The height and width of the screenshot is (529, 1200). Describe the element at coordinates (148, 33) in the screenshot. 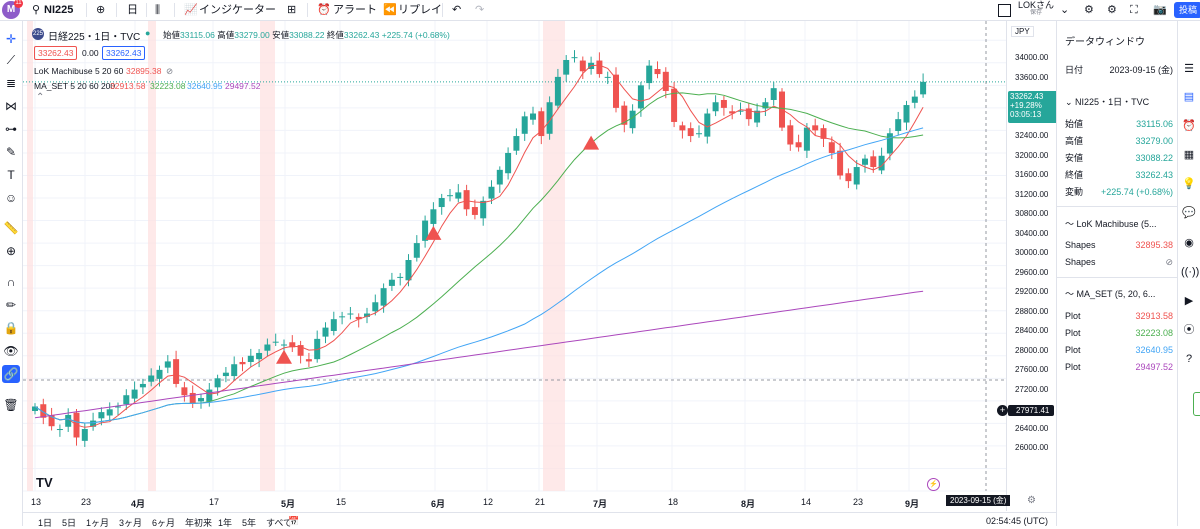

I see `market-status-icon: ●` at that location.